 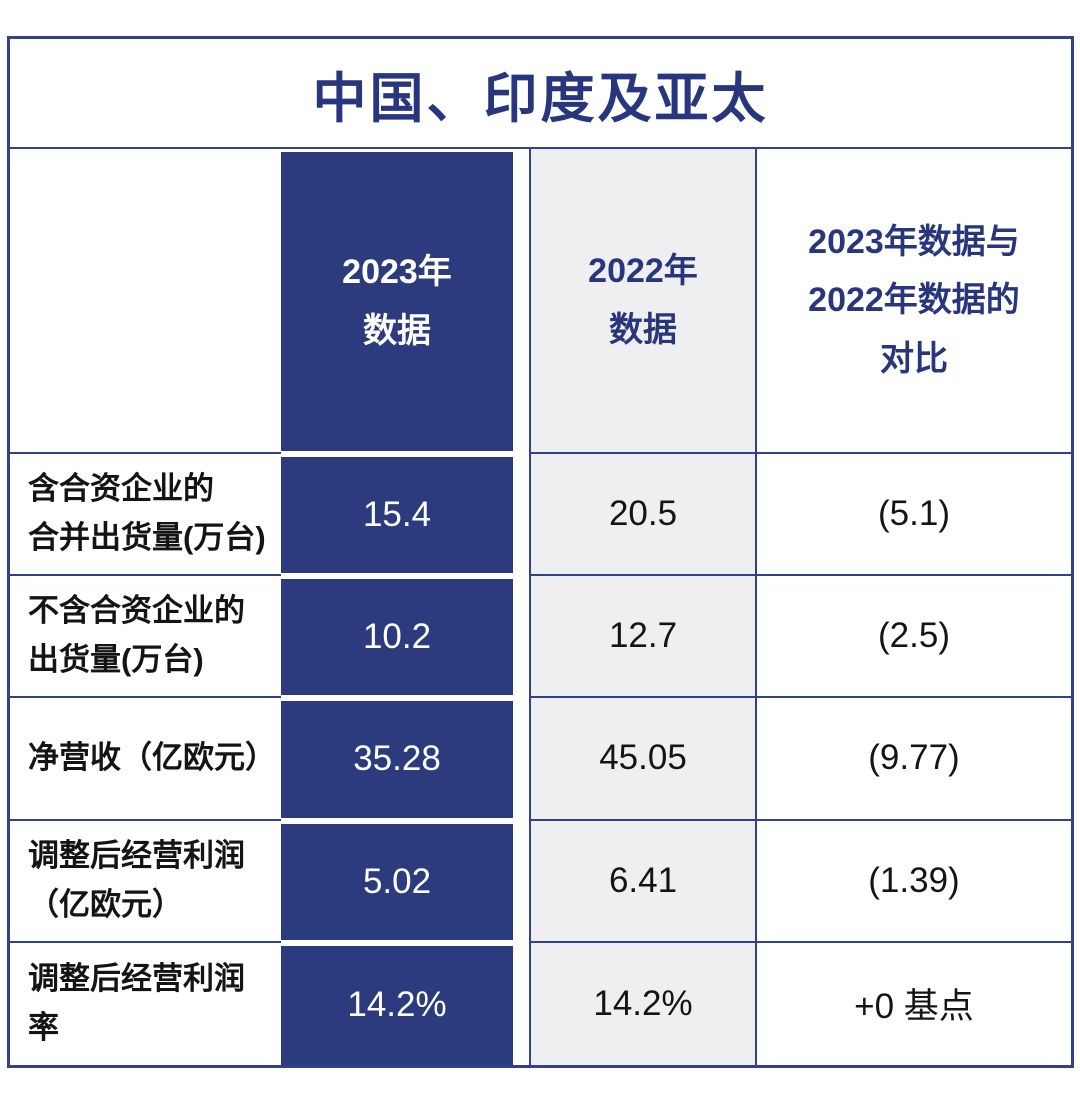 What do you see at coordinates (642, 759) in the screenshot?
I see `value-2022-cell: 45.05` at bounding box center [642, 759].